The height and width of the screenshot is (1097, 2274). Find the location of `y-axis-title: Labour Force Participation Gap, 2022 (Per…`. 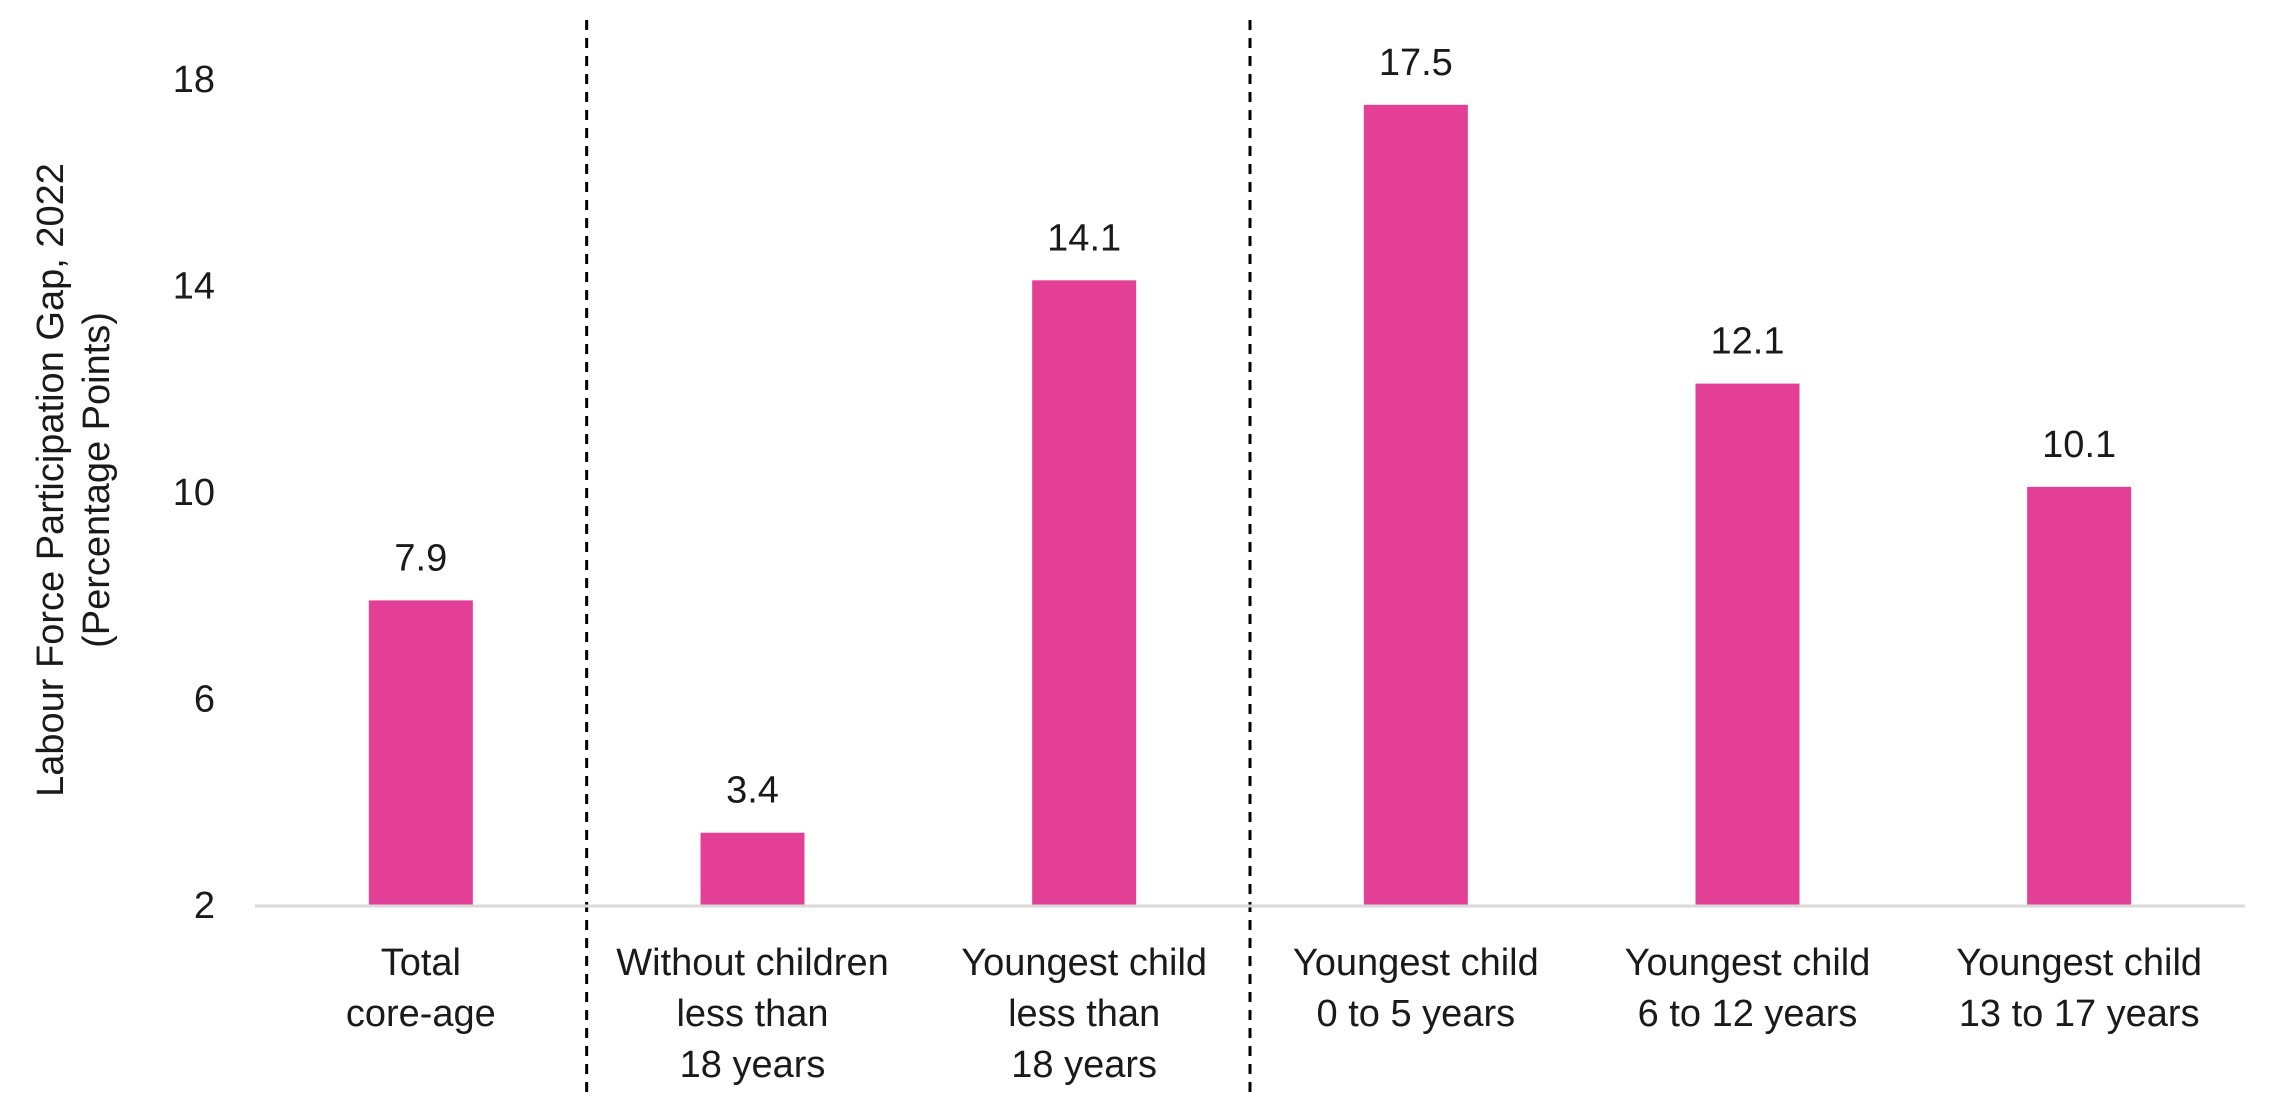

y-axis-title: Labour Force Participation Gap, 2022 (Per… is located at coordinates (74, 480).